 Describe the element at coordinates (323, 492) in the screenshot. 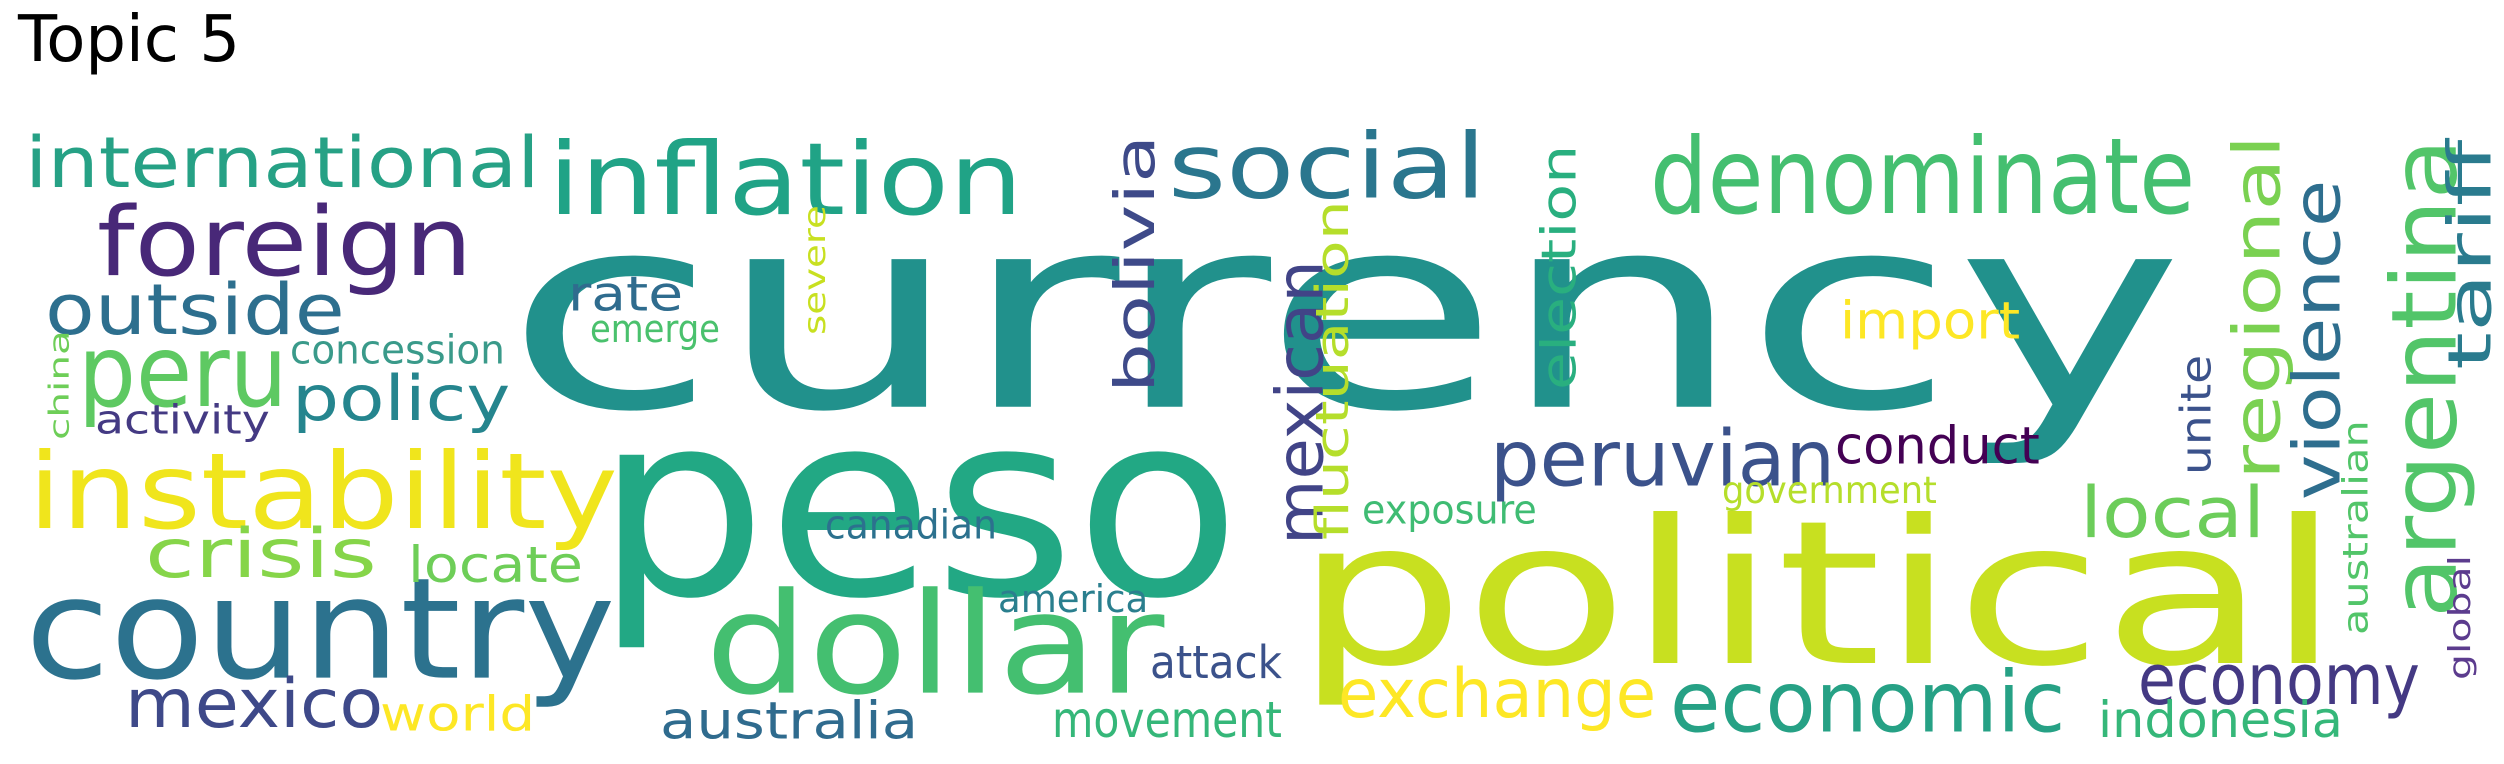

I see `word-instability: instability` at that location.